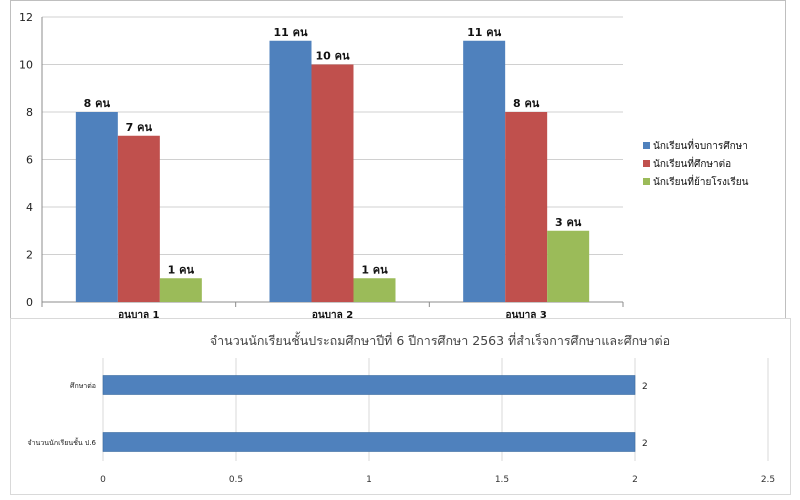 Image resolution: width=800 pixels, height=500 pixels. I want to click on y-tick-label: 2, so click(29, 255).